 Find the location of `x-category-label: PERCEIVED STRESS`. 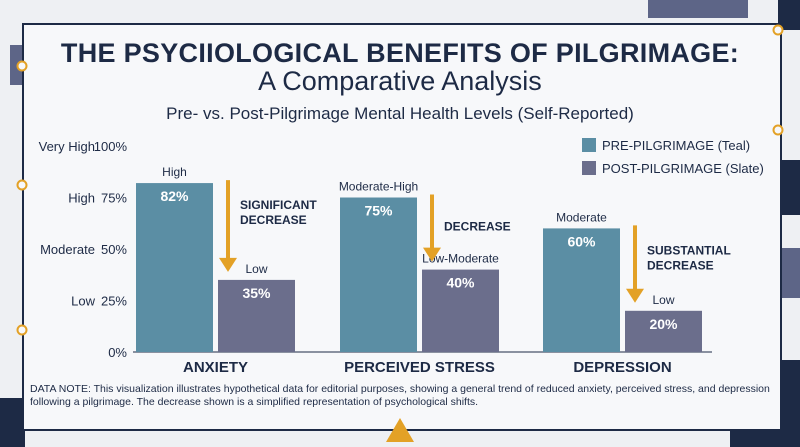

x-category-label: PERCEIVED STRESS is located at coordinates (419, 367).